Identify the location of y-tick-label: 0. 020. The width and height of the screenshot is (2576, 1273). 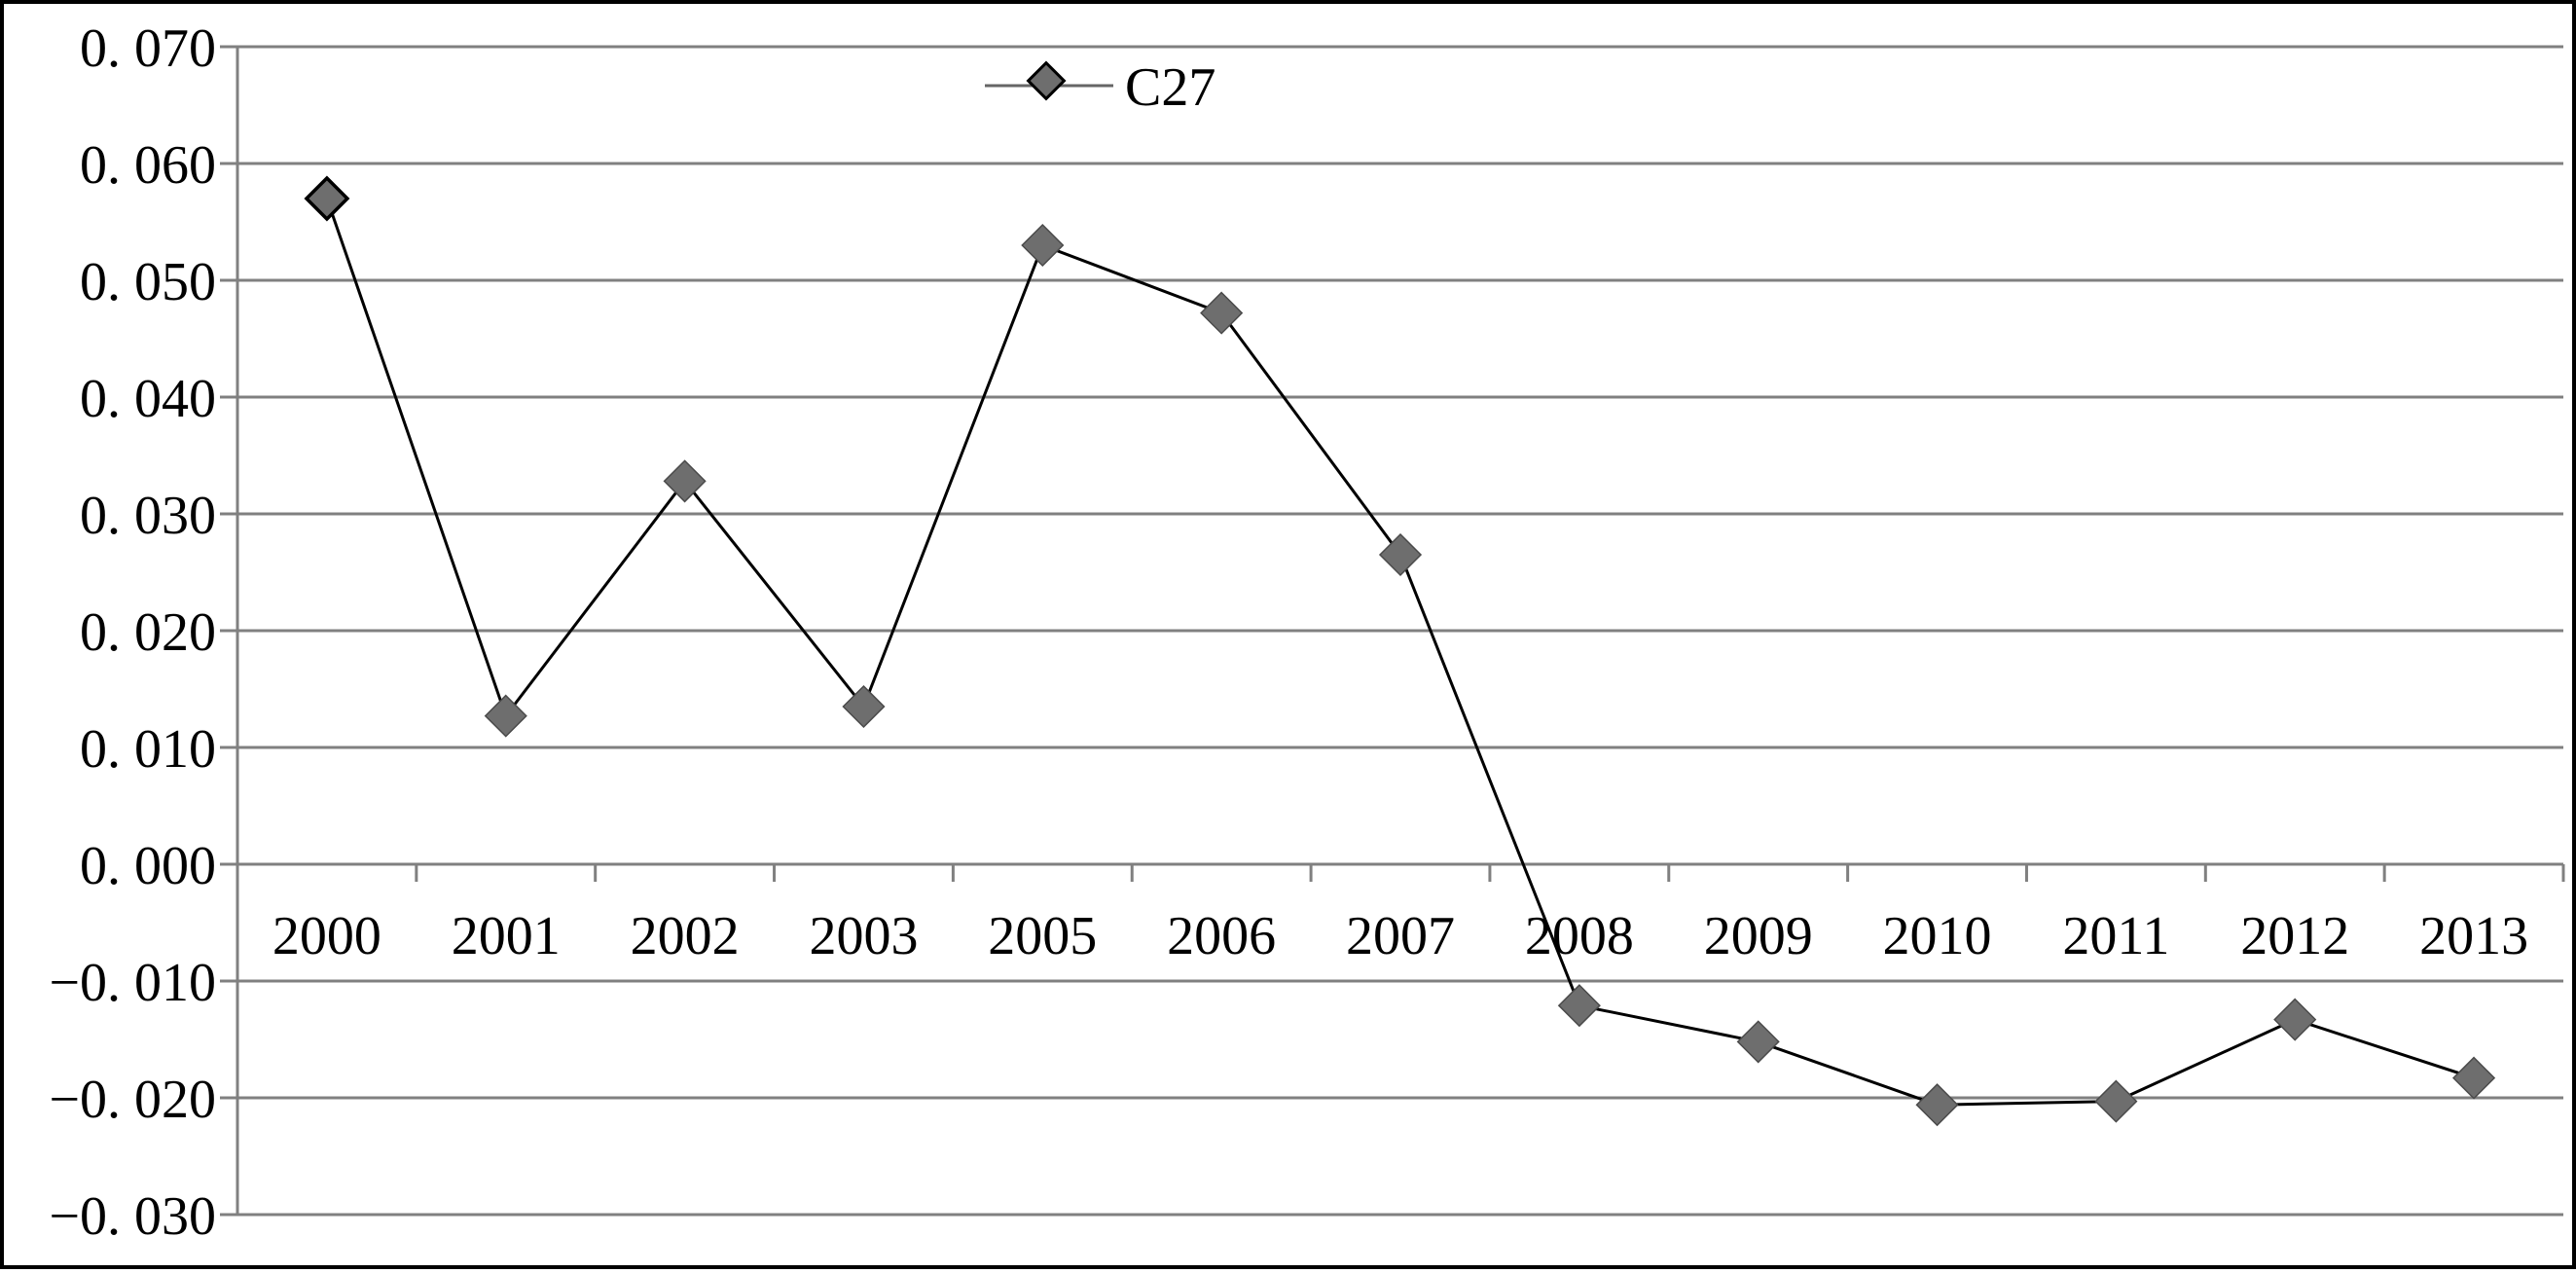
(148, 632).